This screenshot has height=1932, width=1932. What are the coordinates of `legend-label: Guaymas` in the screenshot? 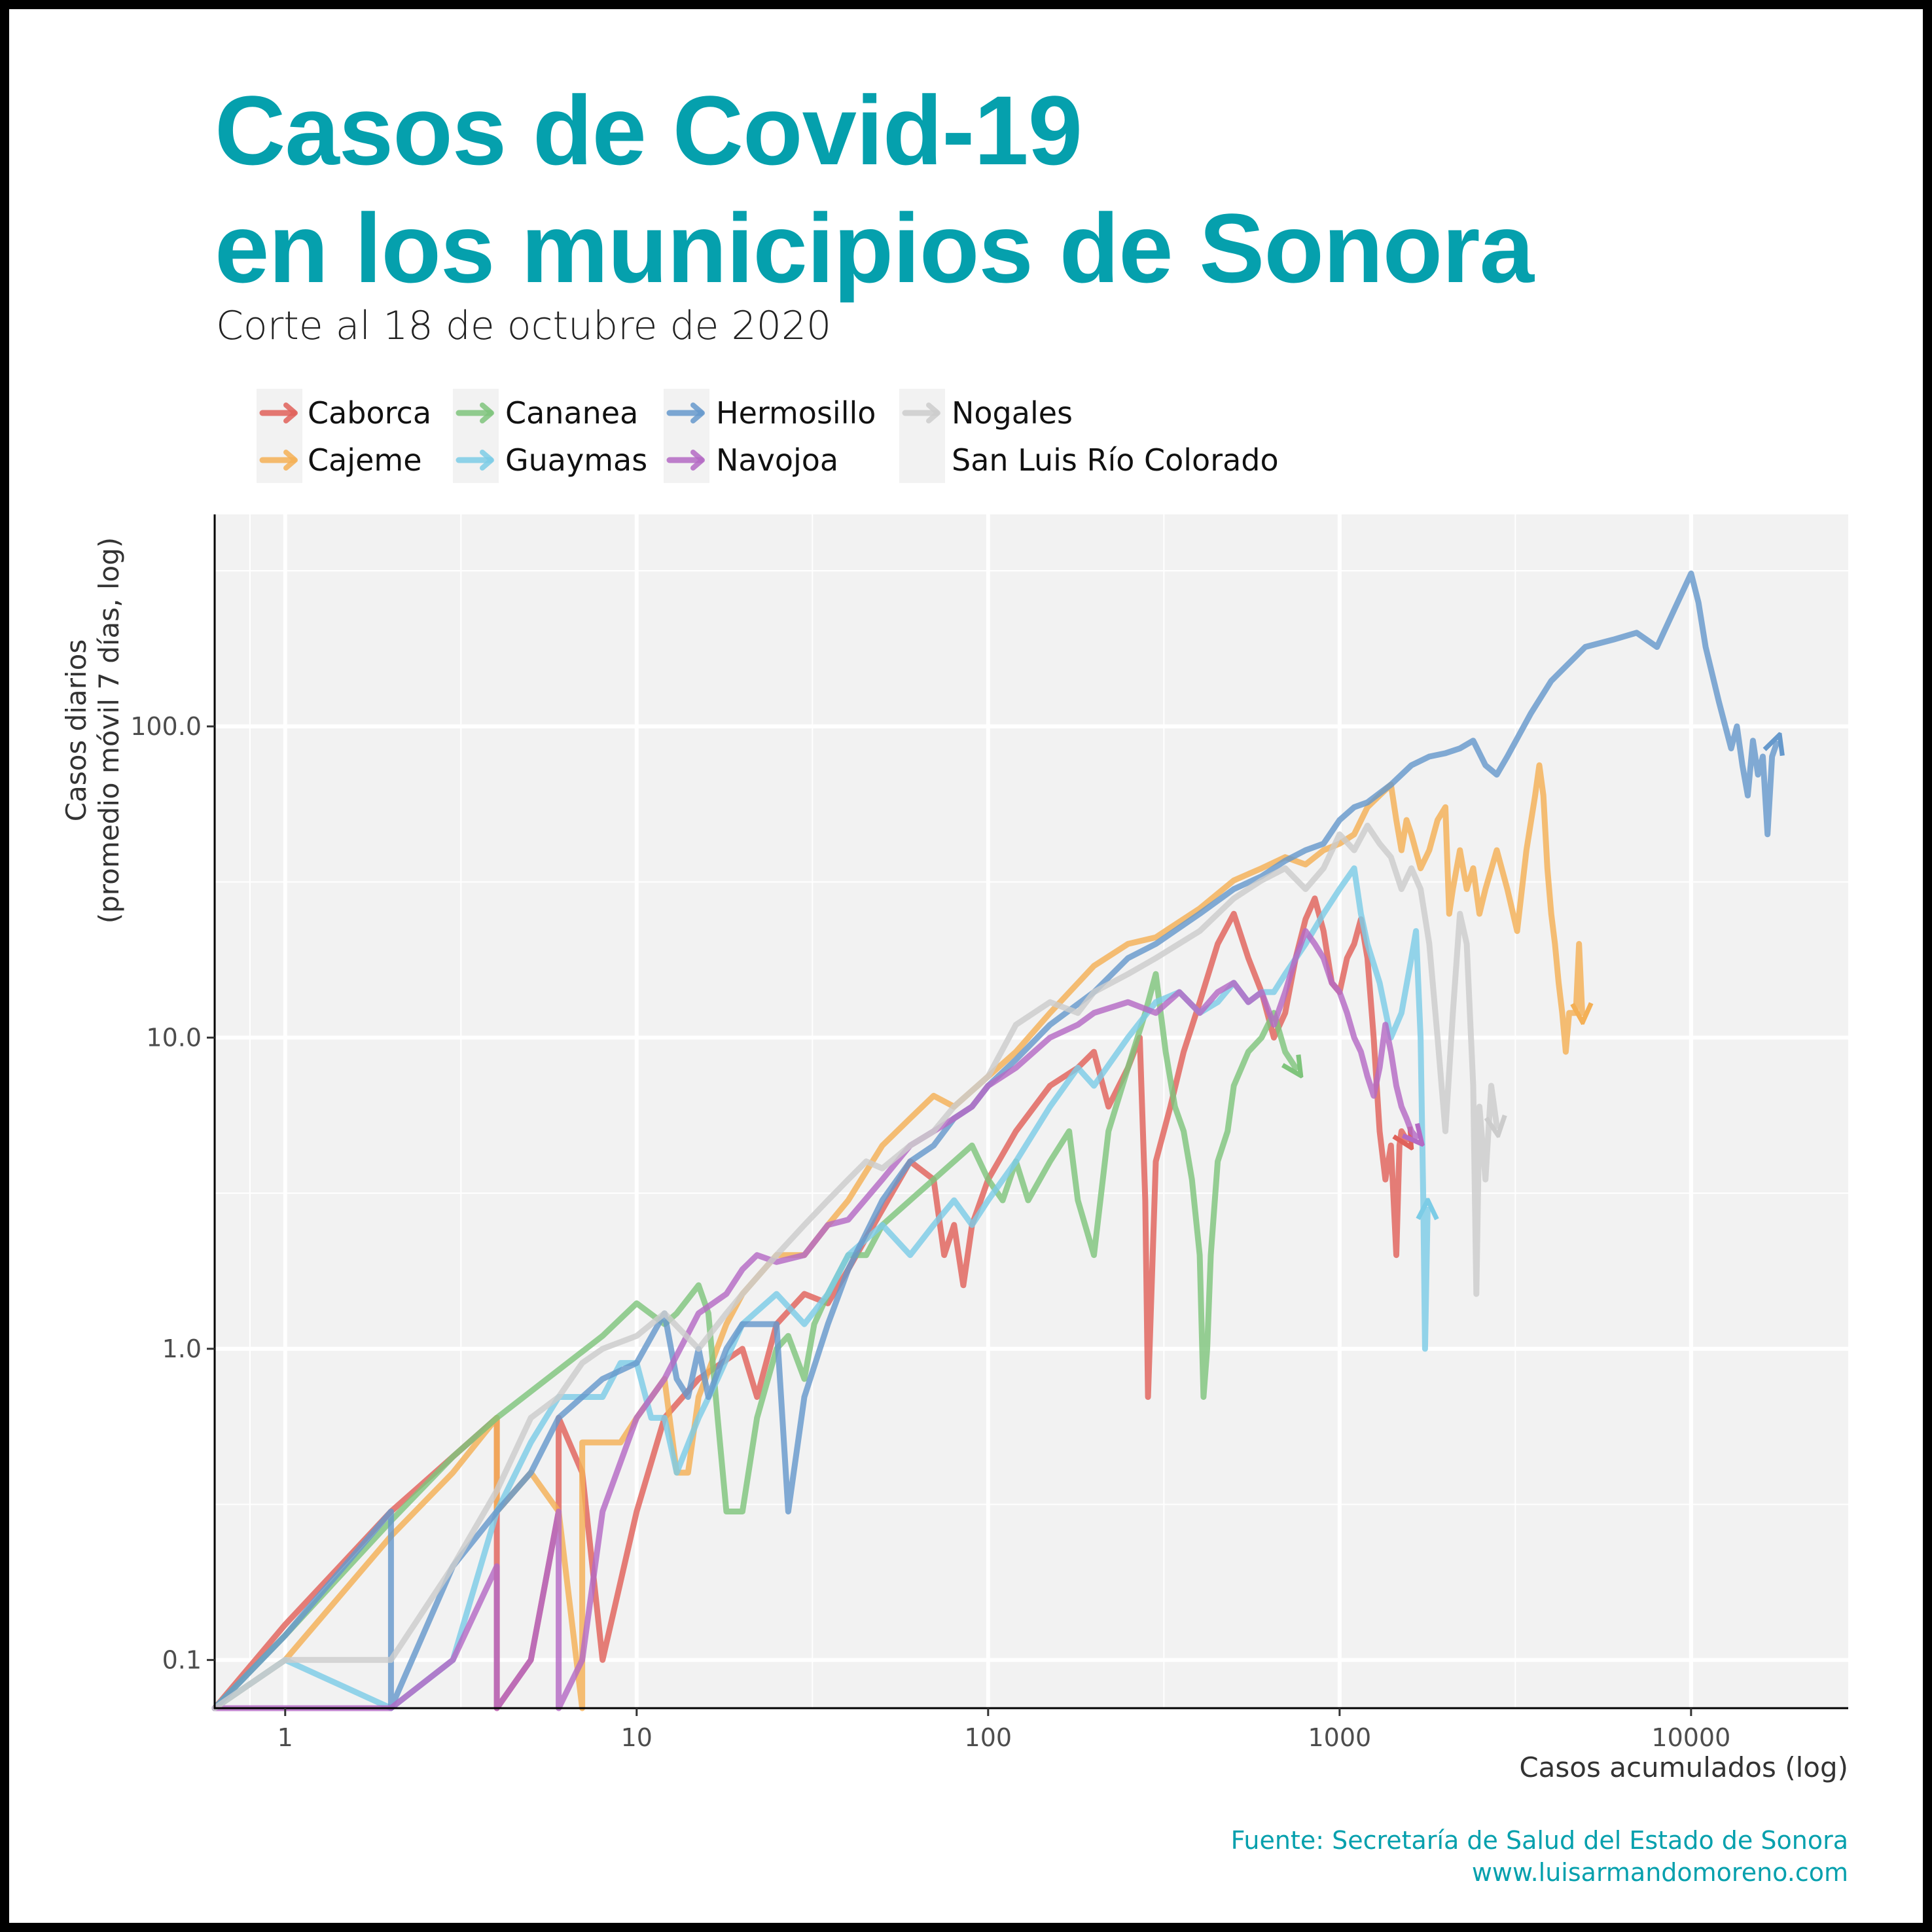 It's located at (576, 460).